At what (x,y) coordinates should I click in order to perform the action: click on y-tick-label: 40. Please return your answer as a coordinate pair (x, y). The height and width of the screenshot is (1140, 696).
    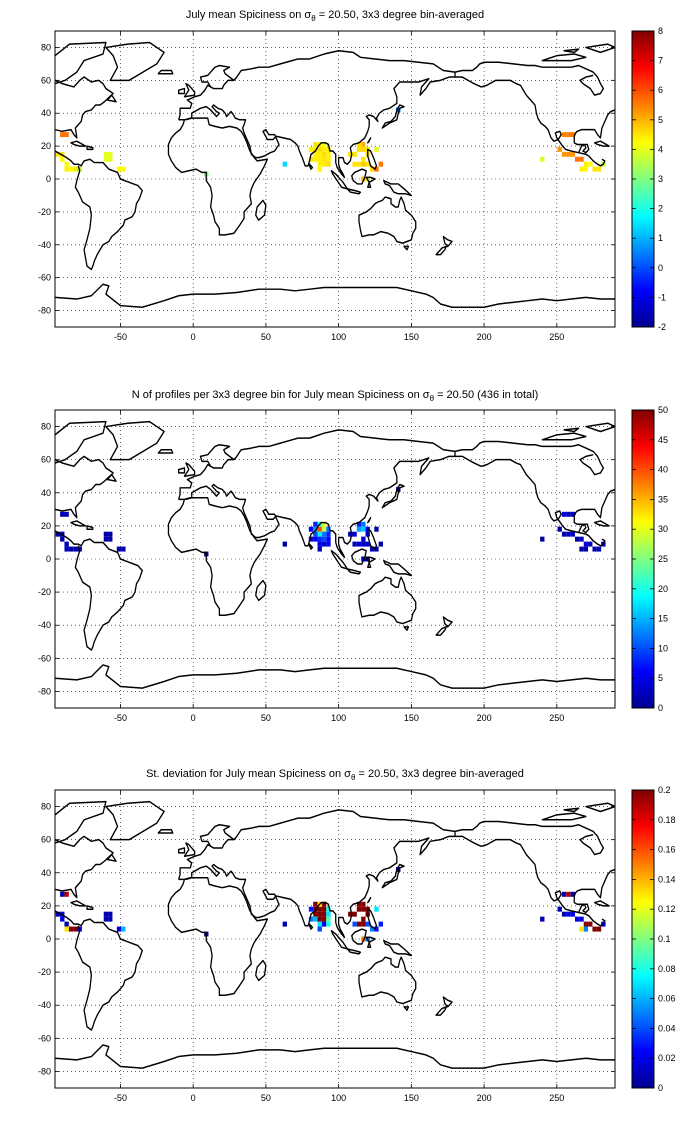
    Looking at the image, I should click on (46, 493).